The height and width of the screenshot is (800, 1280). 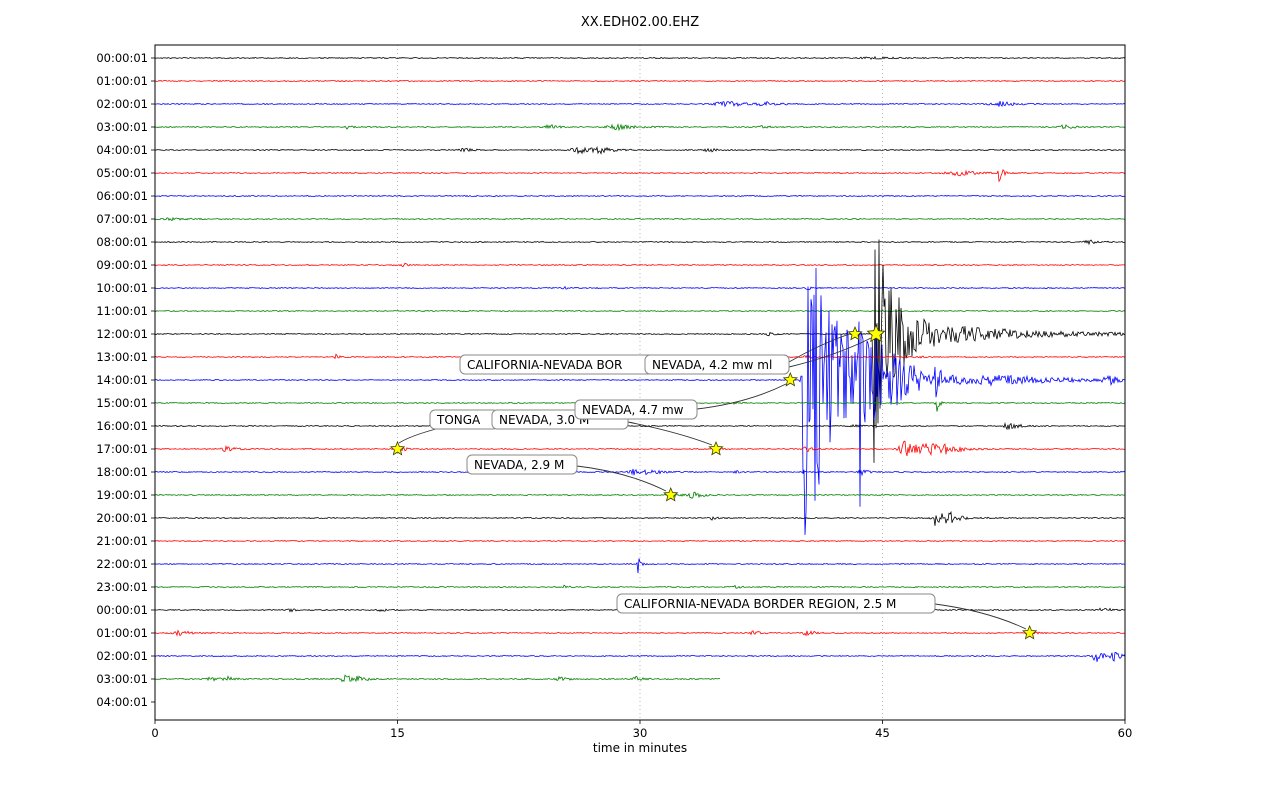 What do you see at coordinates (122, 196) in the screenshot?
I see `y-tick-label: 06:00:01` at bounding box center [122, 196].